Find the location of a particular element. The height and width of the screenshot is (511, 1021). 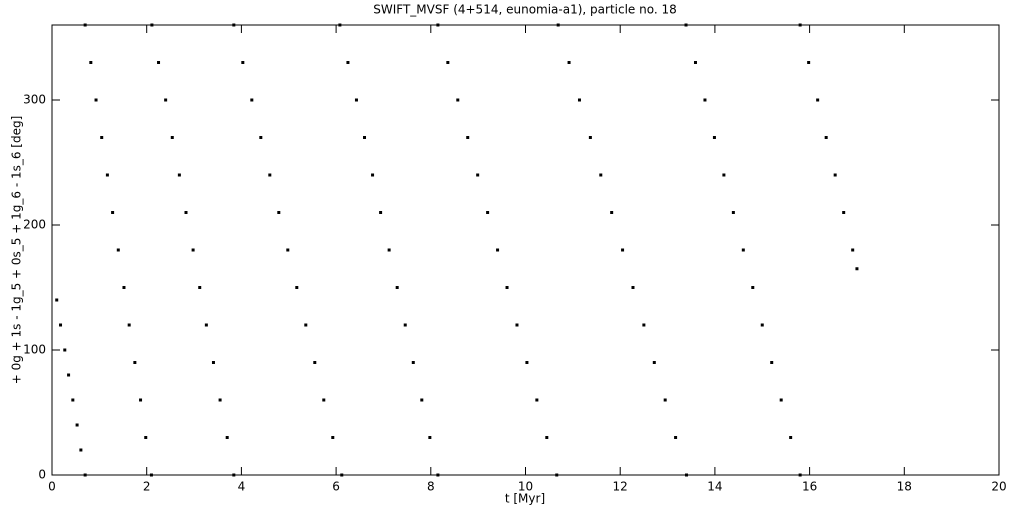

x-tick-label: 0 is located at coordinates (52, 487).